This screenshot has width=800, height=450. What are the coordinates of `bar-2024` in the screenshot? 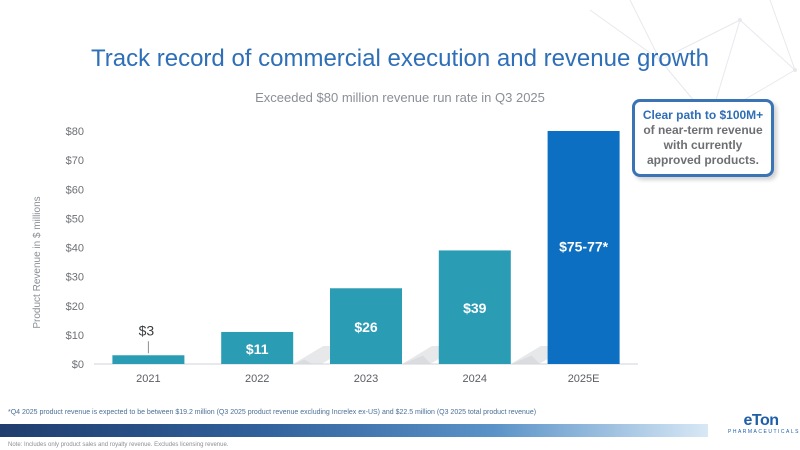 It's located at (474, 307).